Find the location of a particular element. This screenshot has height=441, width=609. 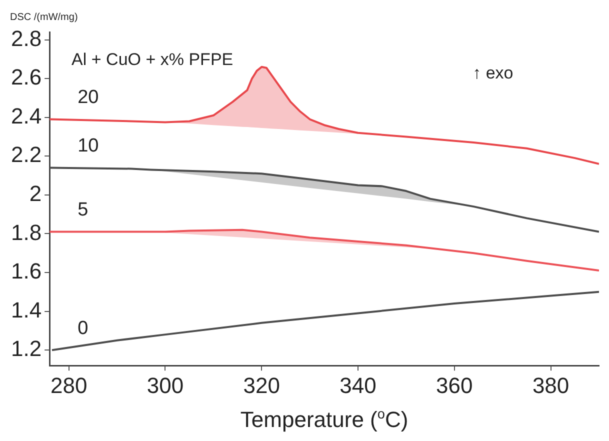

y-tick-label: 2.2 is located at coordinates (26, 155).